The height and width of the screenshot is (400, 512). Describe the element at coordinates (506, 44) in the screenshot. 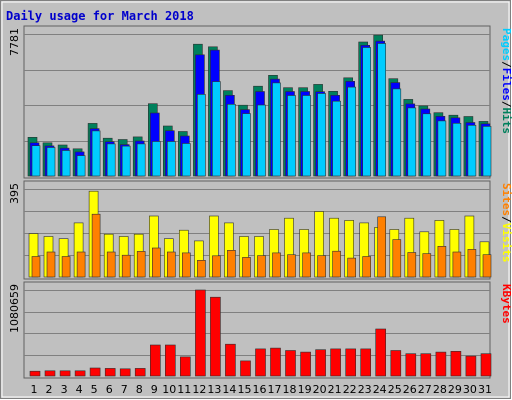

I see `legend-pages: Pages` at that location.